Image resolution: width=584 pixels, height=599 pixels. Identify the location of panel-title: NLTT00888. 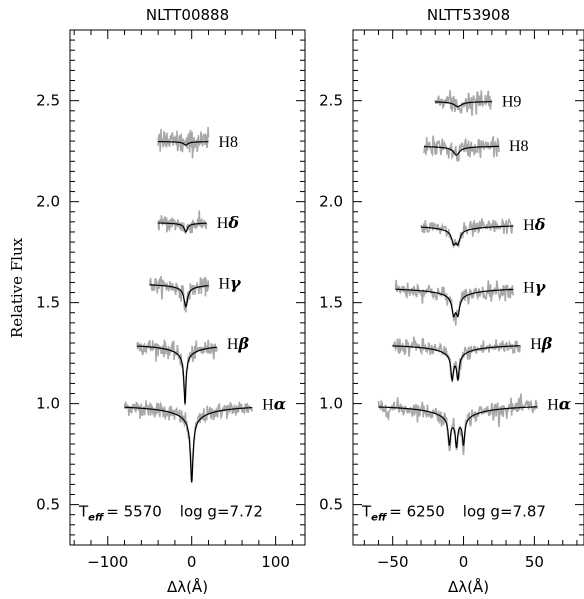
(187, 15).